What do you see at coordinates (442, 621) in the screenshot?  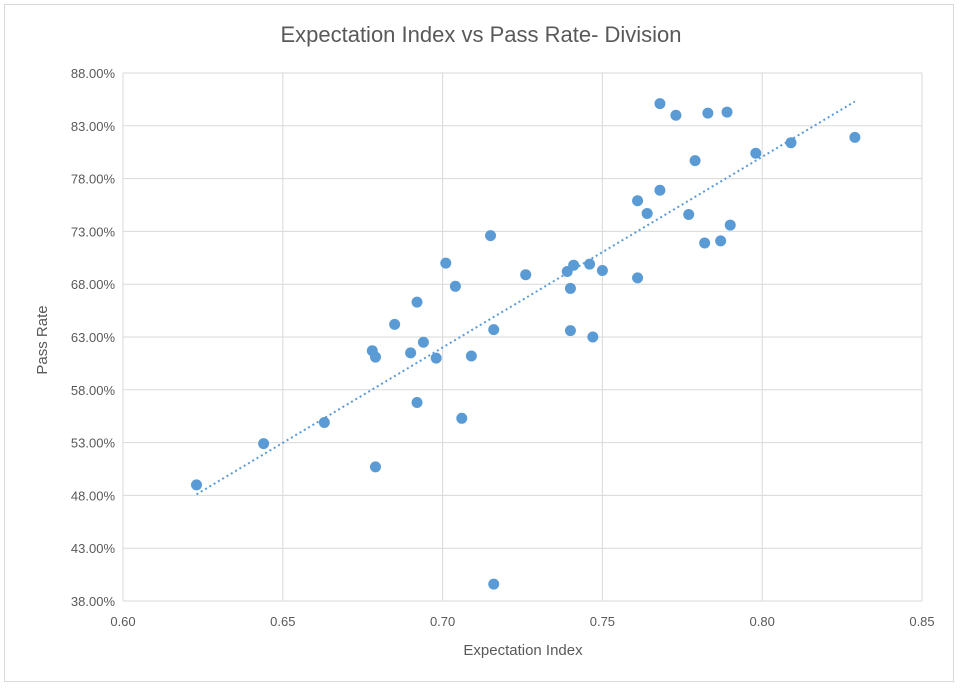 I see `x-tick-label: 0.70` at bounding box center [442, 621].